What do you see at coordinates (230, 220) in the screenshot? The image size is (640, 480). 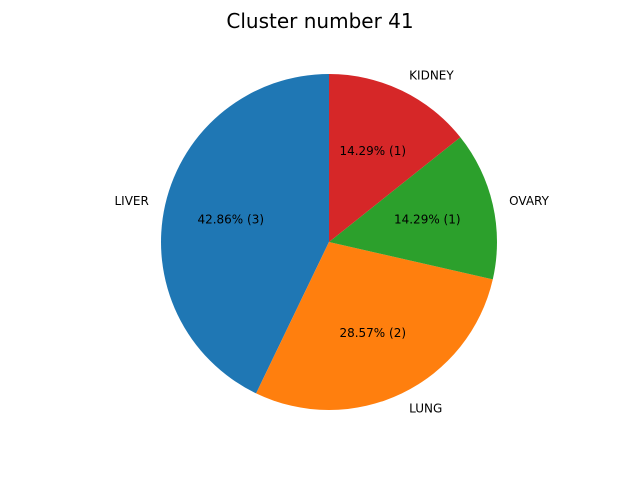 I see `slice-percent-liver: 42.86% (3)` at bounding box center [230, 220].